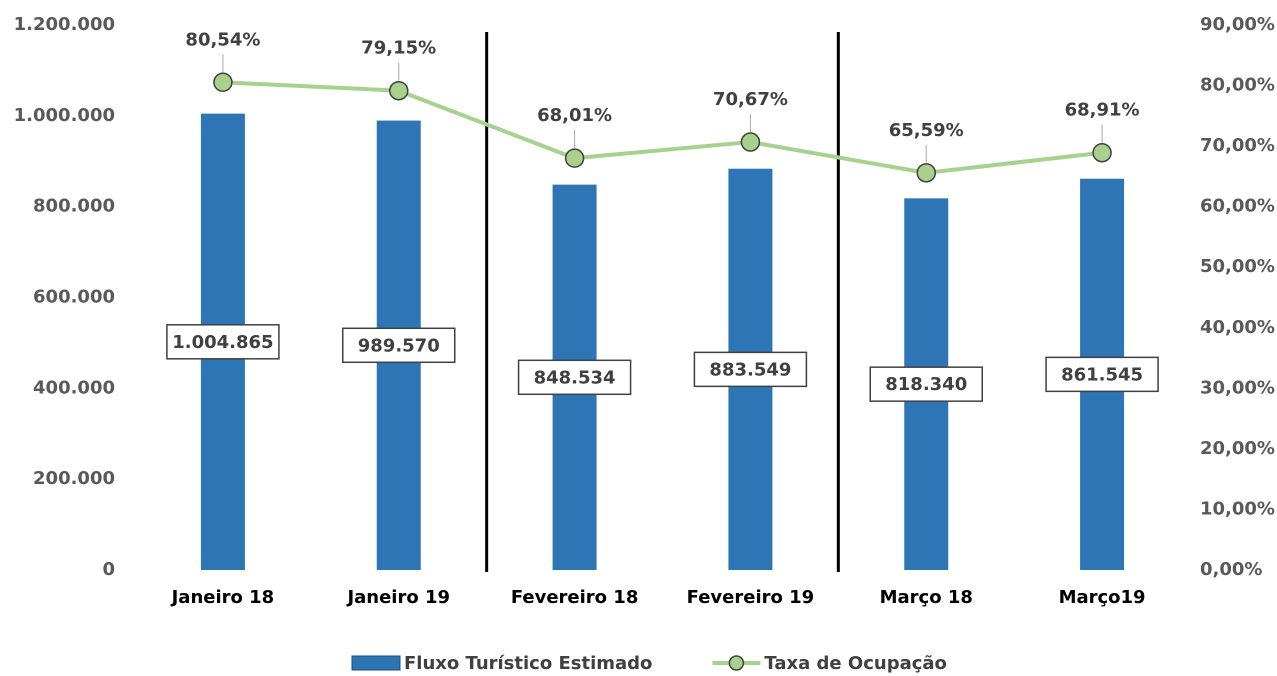 The height and width of the screenshot is (676, 1277). I want to click on y2-tick-label: 0,00%, so click(1231, 569).